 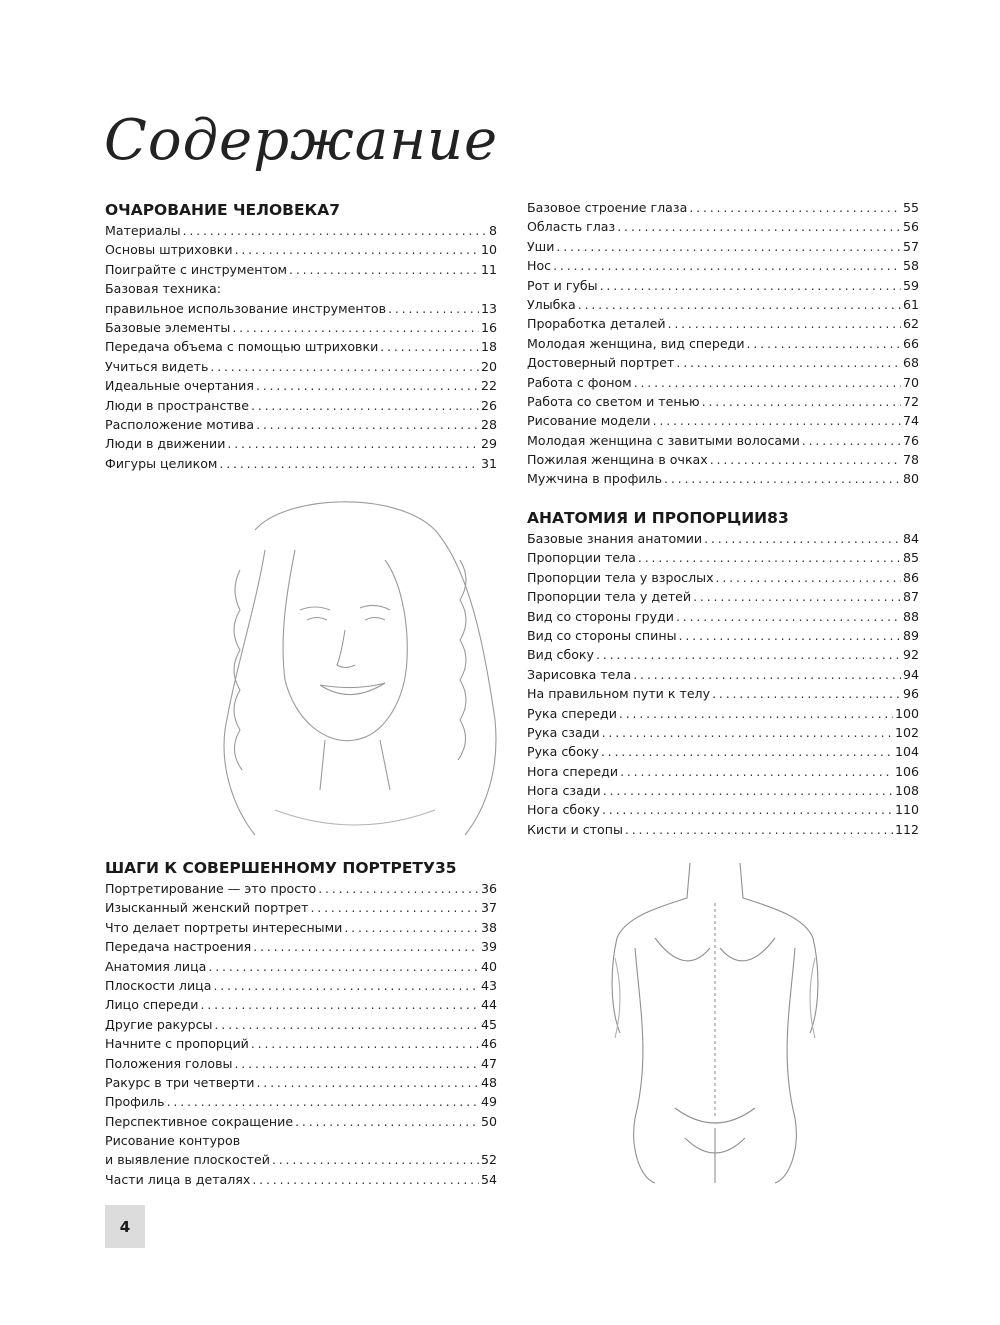 I want to click on toc-entry: Пропорции тела у взрослых 86, so click(x=723, y=577).